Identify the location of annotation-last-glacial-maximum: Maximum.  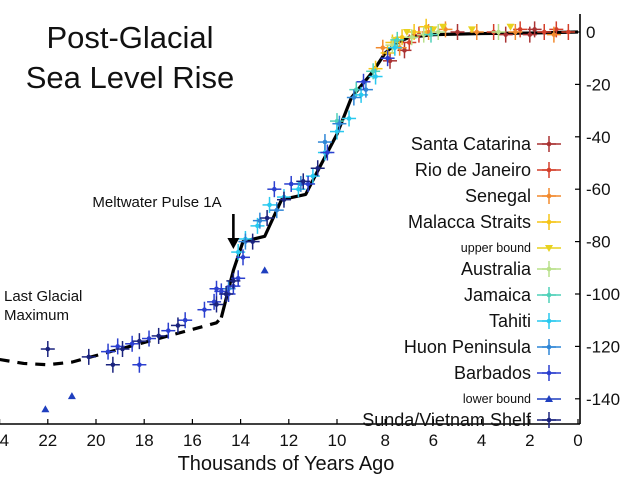
(36, 315).